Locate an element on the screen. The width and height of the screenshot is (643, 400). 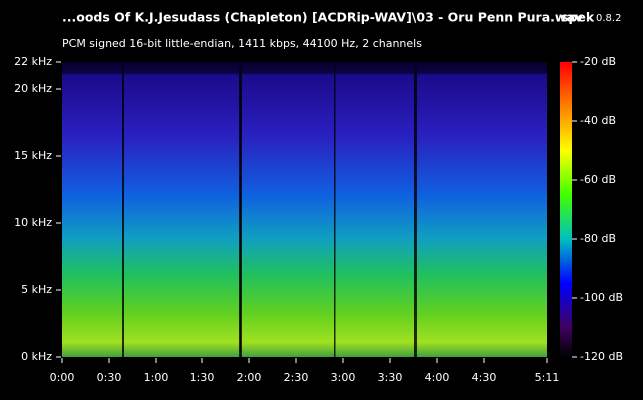
time-label: 4:30 is located at coordinates (484, 377).